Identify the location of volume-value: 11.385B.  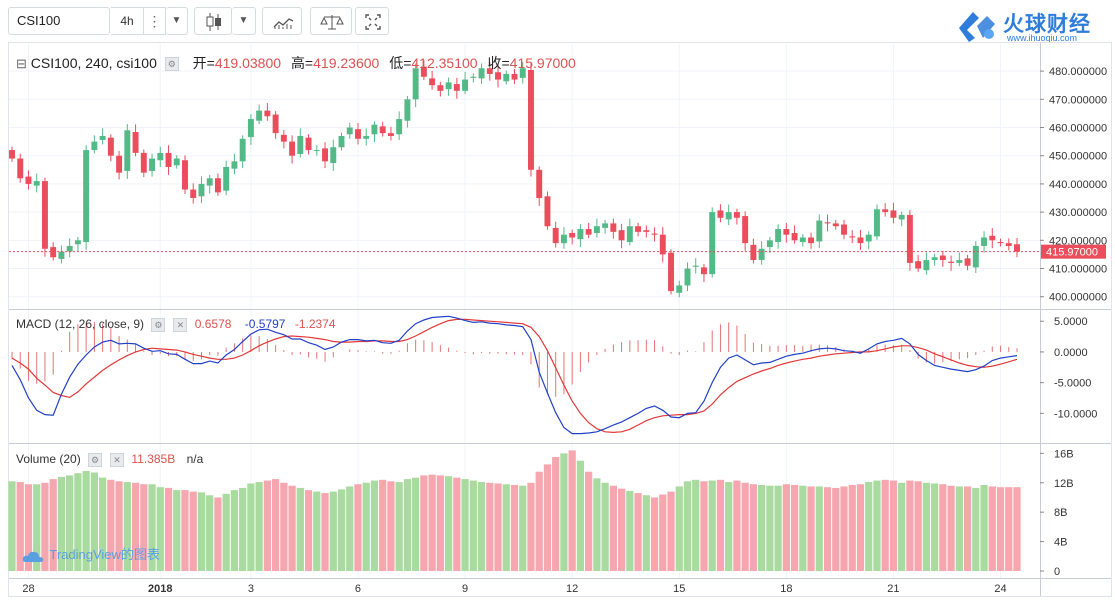
(153, 459).